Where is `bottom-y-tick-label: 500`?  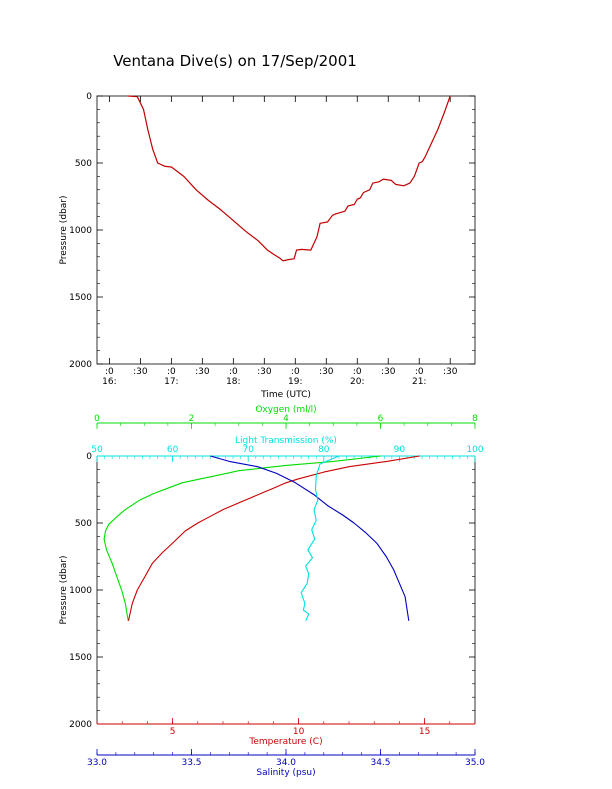 bottom-y-tick-label: 500 is located at coordinates (83, 524).